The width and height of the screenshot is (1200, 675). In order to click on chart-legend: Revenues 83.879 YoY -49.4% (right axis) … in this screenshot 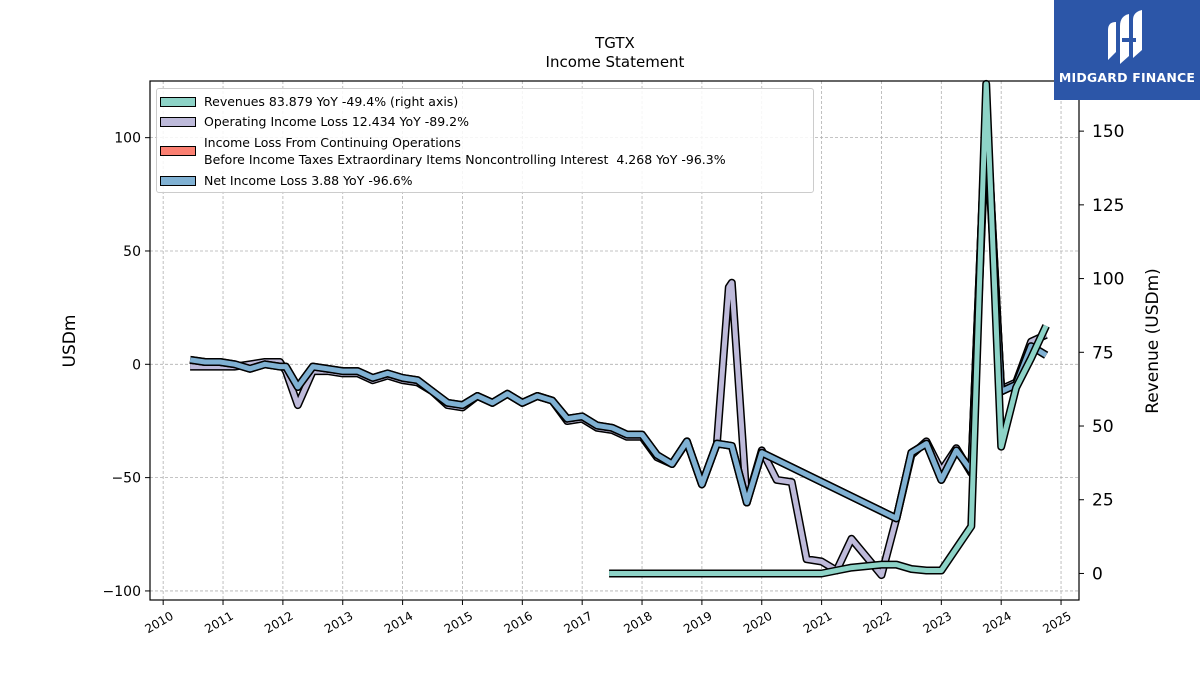, I will do `click(485, 140)`.